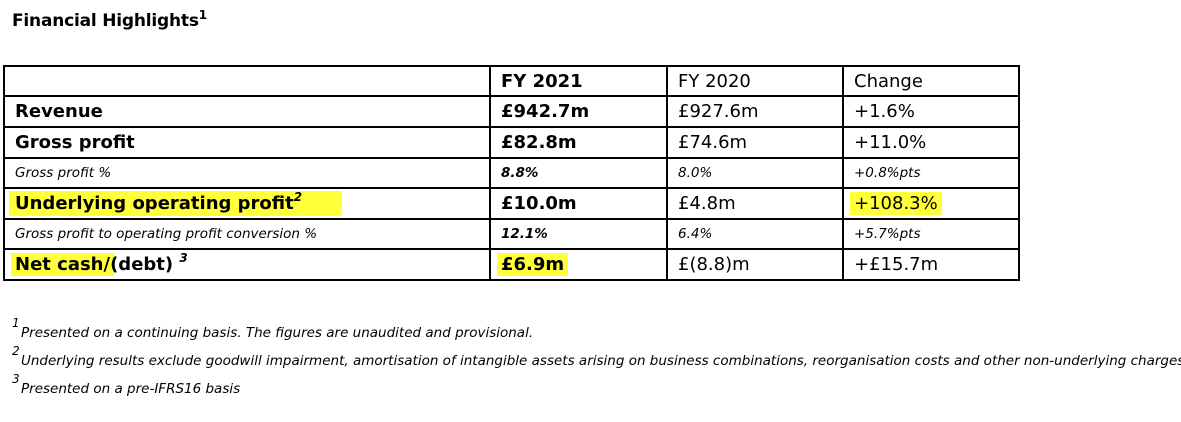  What do you see at coordinates (16, 351) in the screenshot?
I see `footnote-number: 2` at bounding box center [16, 351].